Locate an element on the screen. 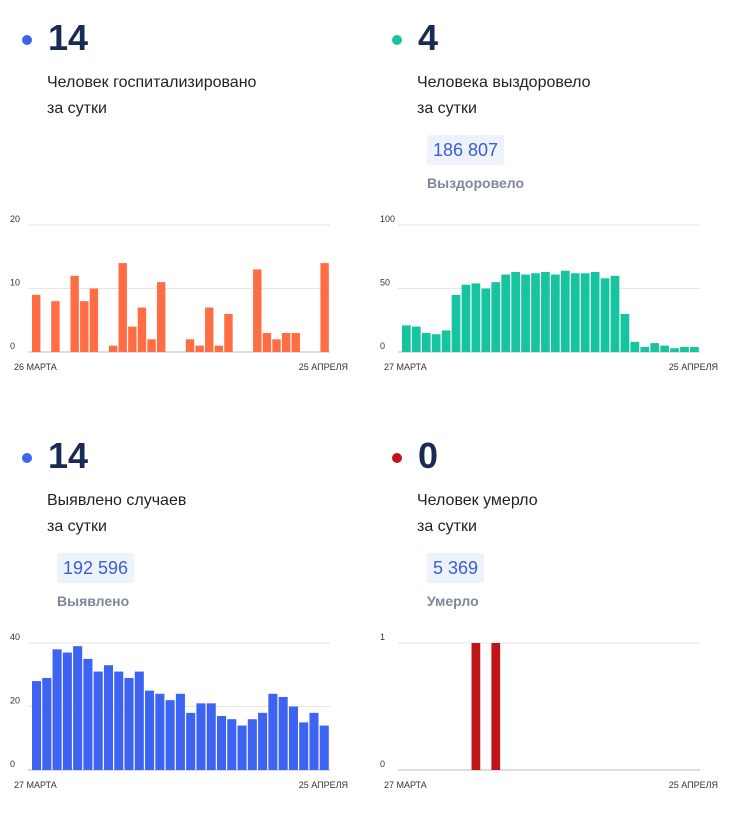 This screenshot has width=739, height=818. y-tick-label: 1 is located at coordinates (382, 637).